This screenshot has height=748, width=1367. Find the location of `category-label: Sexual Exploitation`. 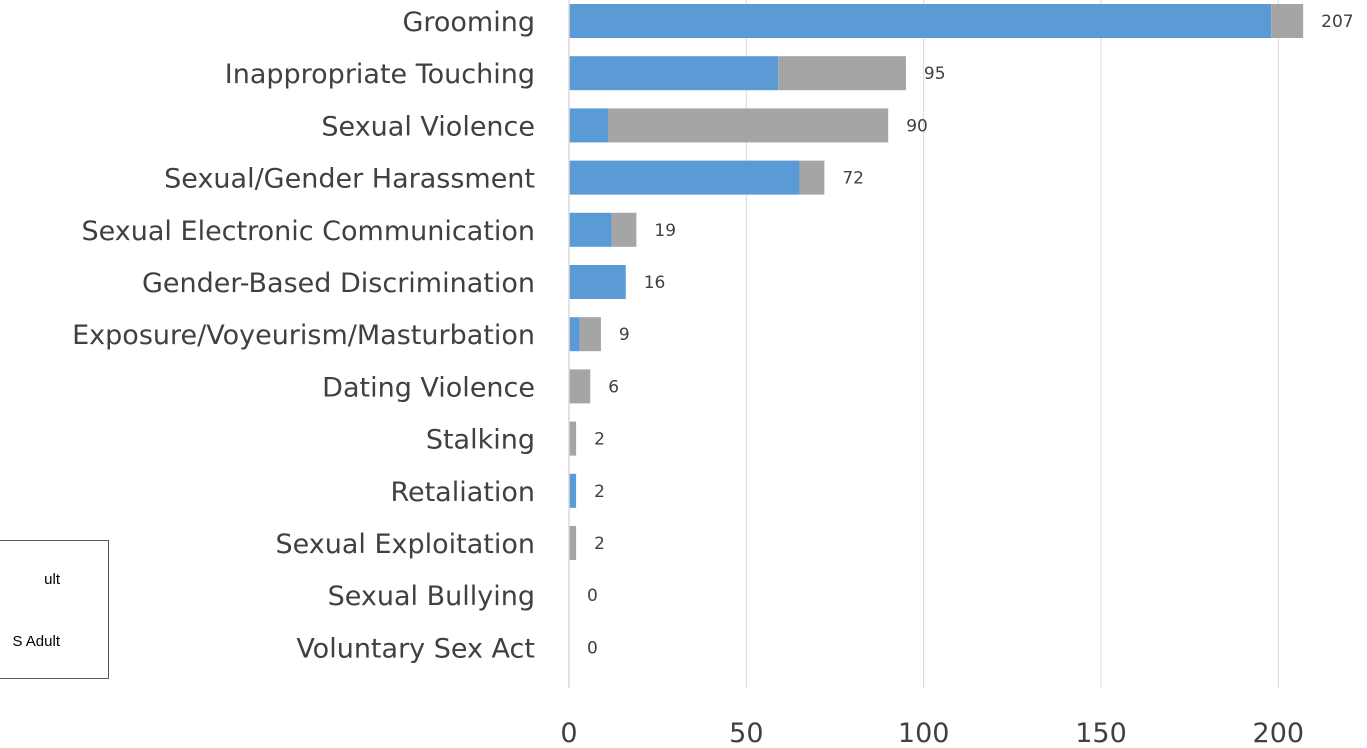

category-label: Sexual Exploitation is located at coordinates (405, 544).